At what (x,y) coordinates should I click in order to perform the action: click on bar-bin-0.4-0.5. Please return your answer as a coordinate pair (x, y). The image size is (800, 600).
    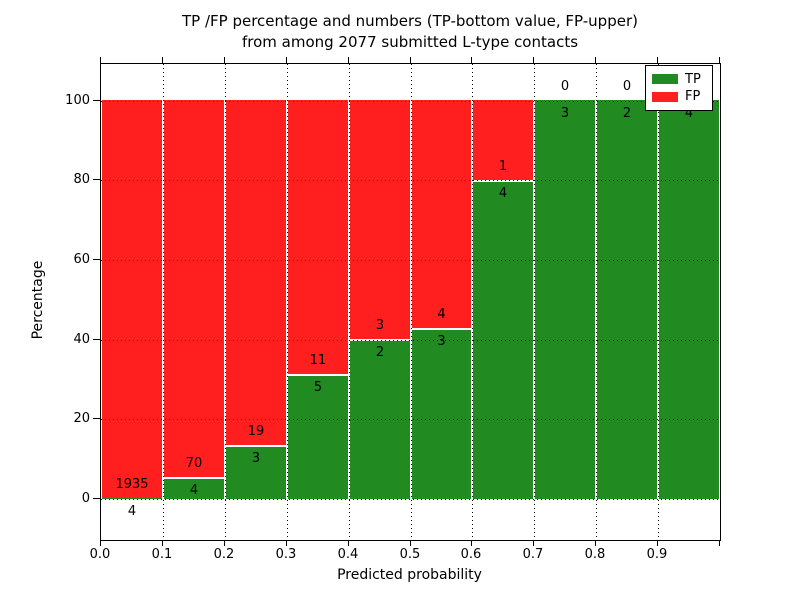
    Looking at the image, I should click on (380, 299).